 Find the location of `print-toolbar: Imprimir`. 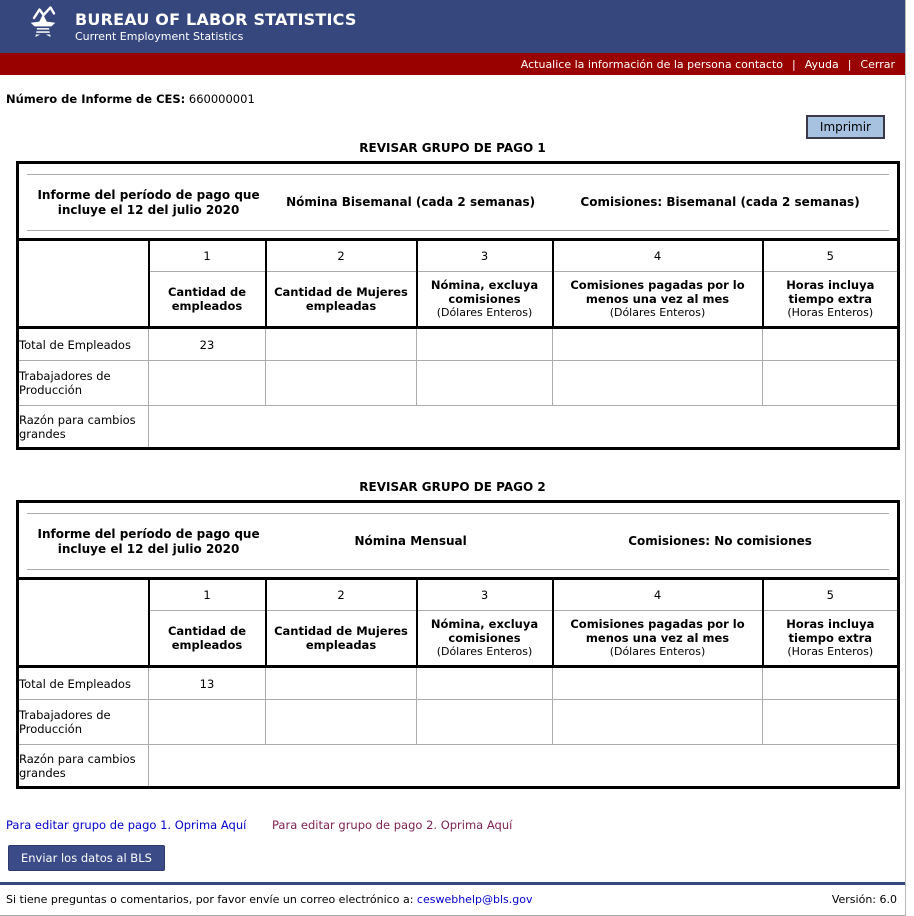

print-toolbar: Imprimir is located at coordinates (452, 127).